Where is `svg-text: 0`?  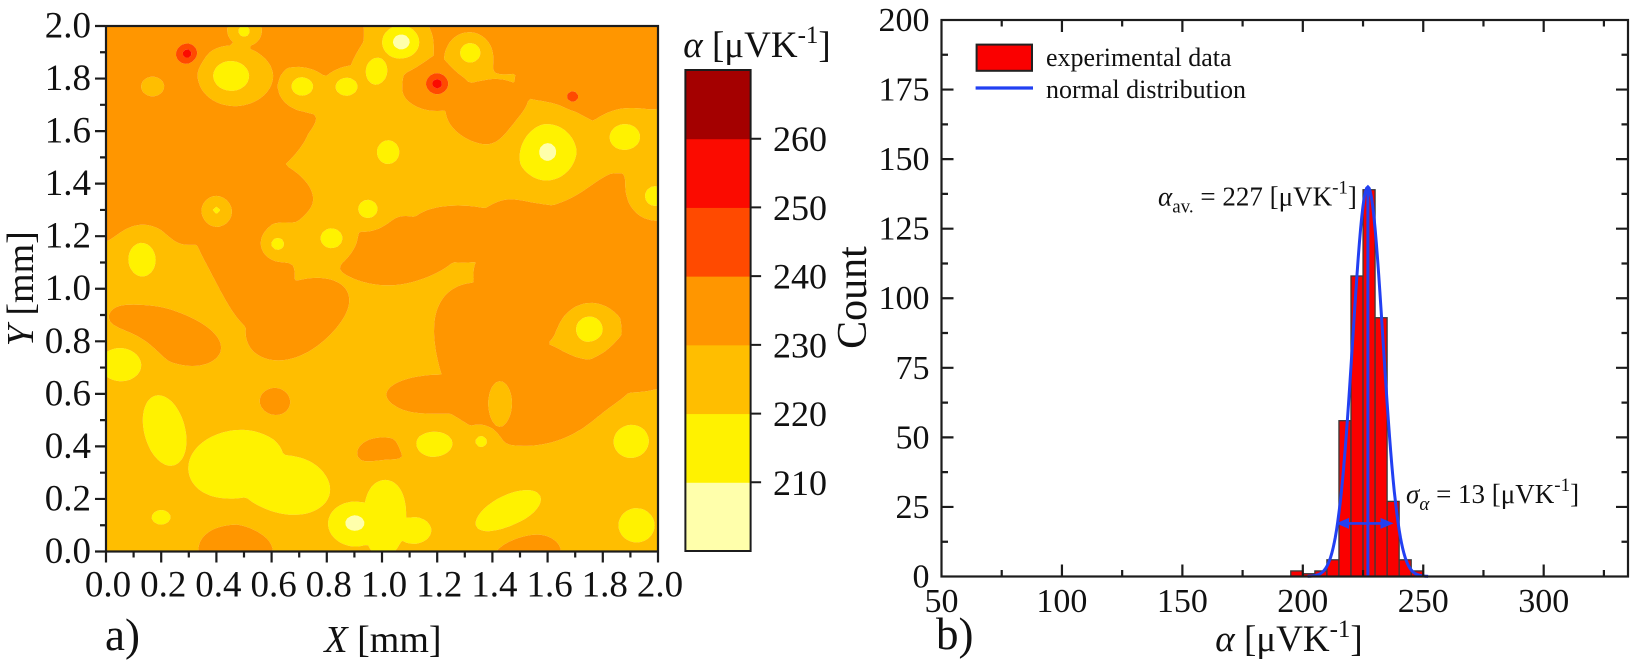
svg-text: 0 is located at coordinates (921, 577).